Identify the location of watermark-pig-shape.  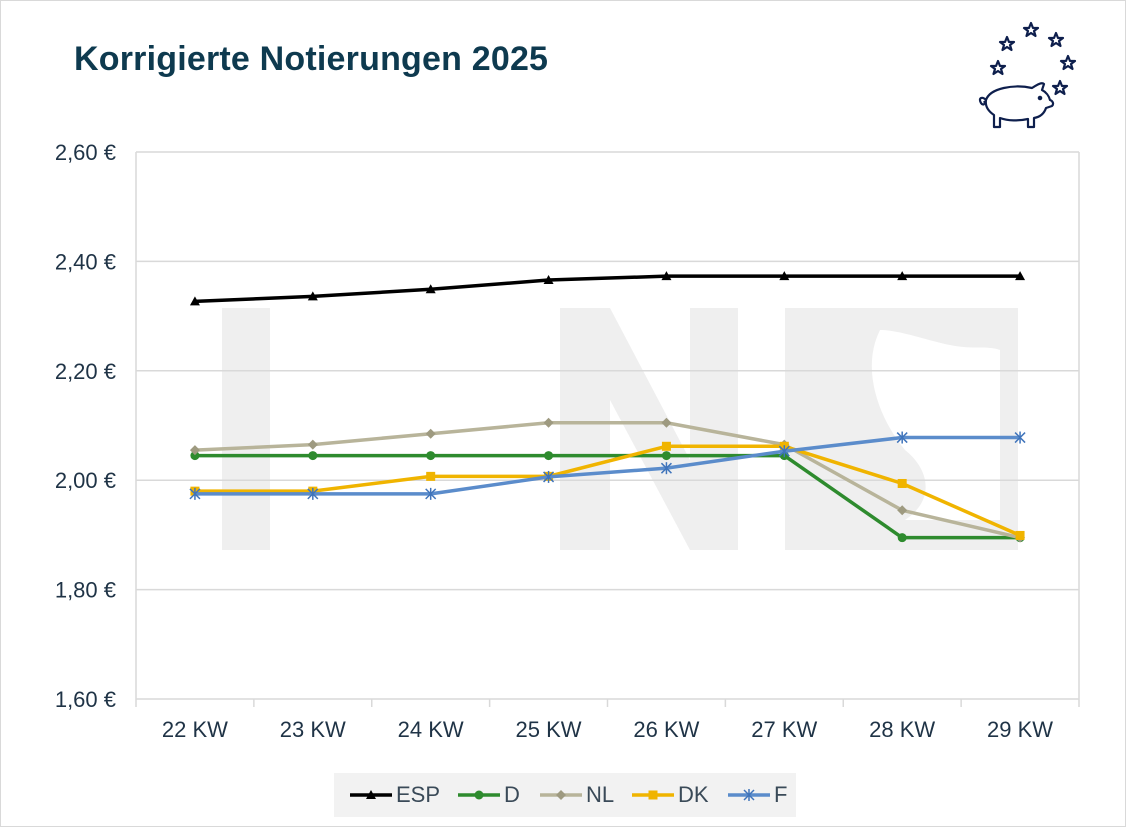
(901, 429).